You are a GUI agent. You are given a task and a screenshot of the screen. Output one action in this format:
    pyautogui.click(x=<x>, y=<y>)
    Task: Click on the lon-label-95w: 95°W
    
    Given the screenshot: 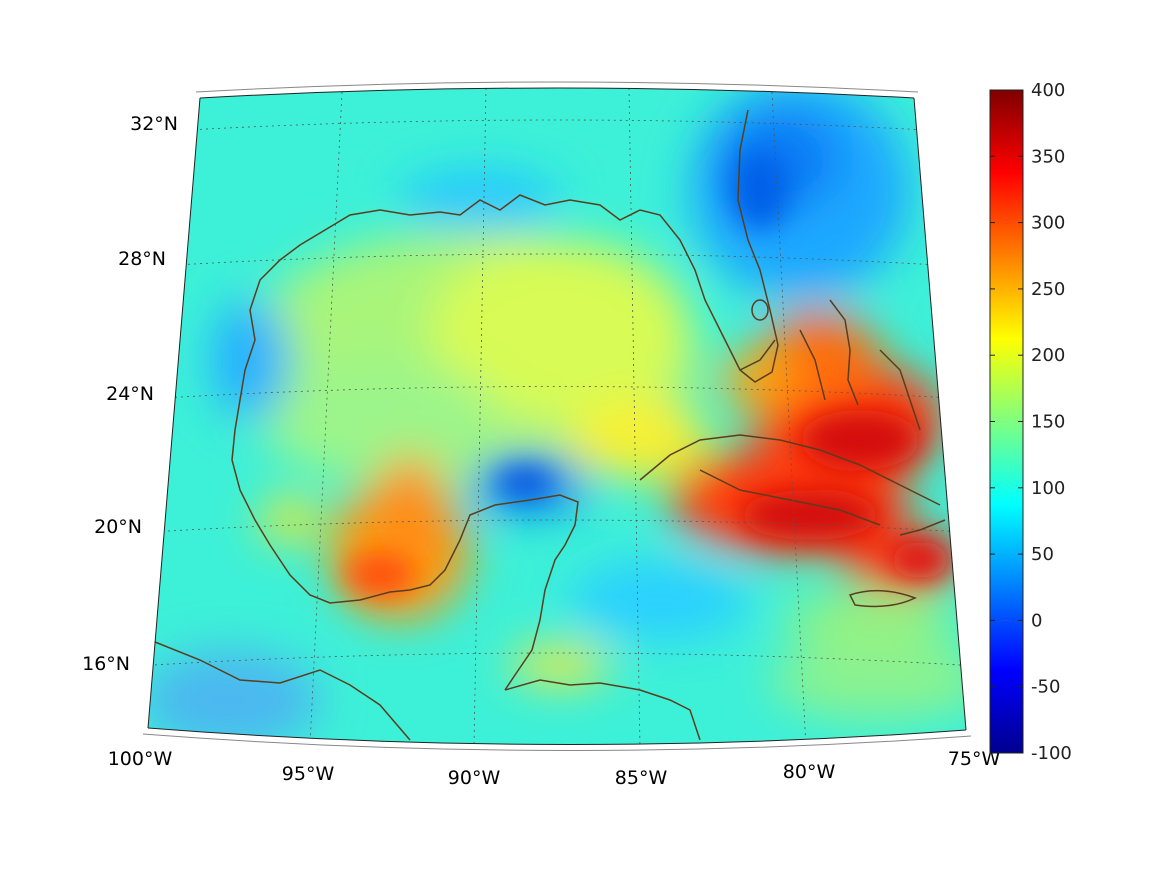 What is the action you would take?
    pyautogui.click(x=308, y=774)
    